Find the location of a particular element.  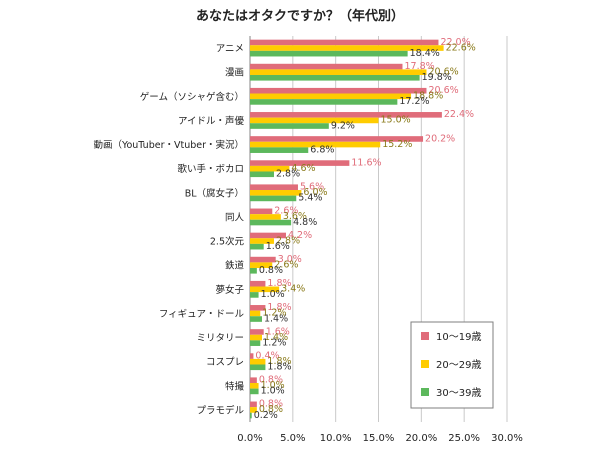

data-label: 17.2% is located at coordinates (414, 101).